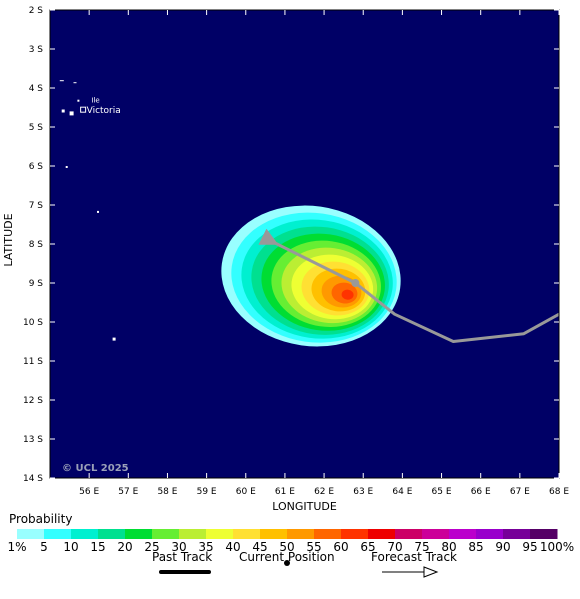  Describe the element at coordinates (475, 547) in the screenshot. I see `legend-tick-label: 85` at that location.